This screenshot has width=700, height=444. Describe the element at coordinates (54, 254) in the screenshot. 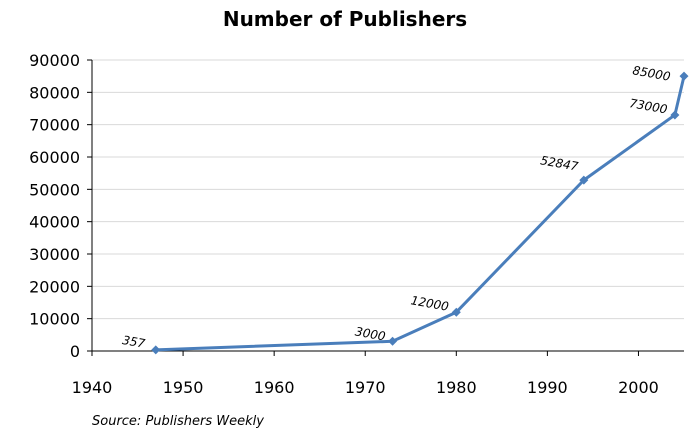

I see `y-tick-label: 30000` at that location.